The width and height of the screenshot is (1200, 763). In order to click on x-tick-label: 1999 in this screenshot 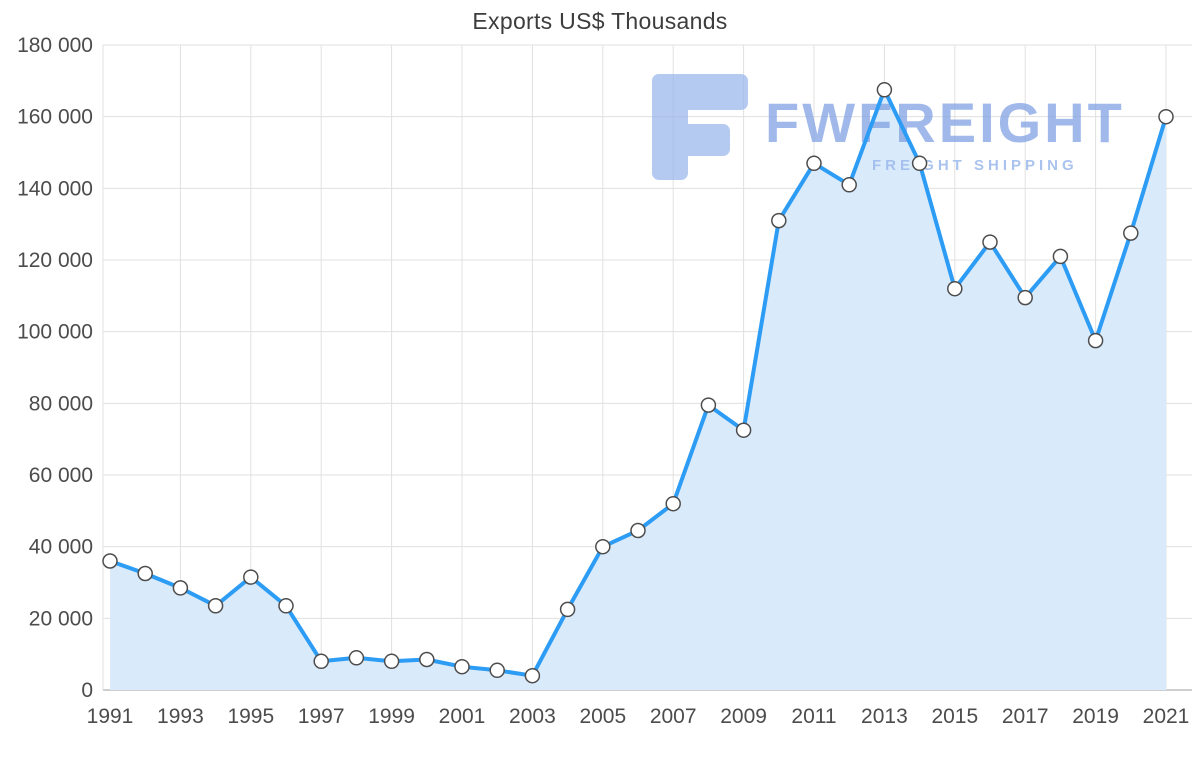, I will do `click(391, 716)`.